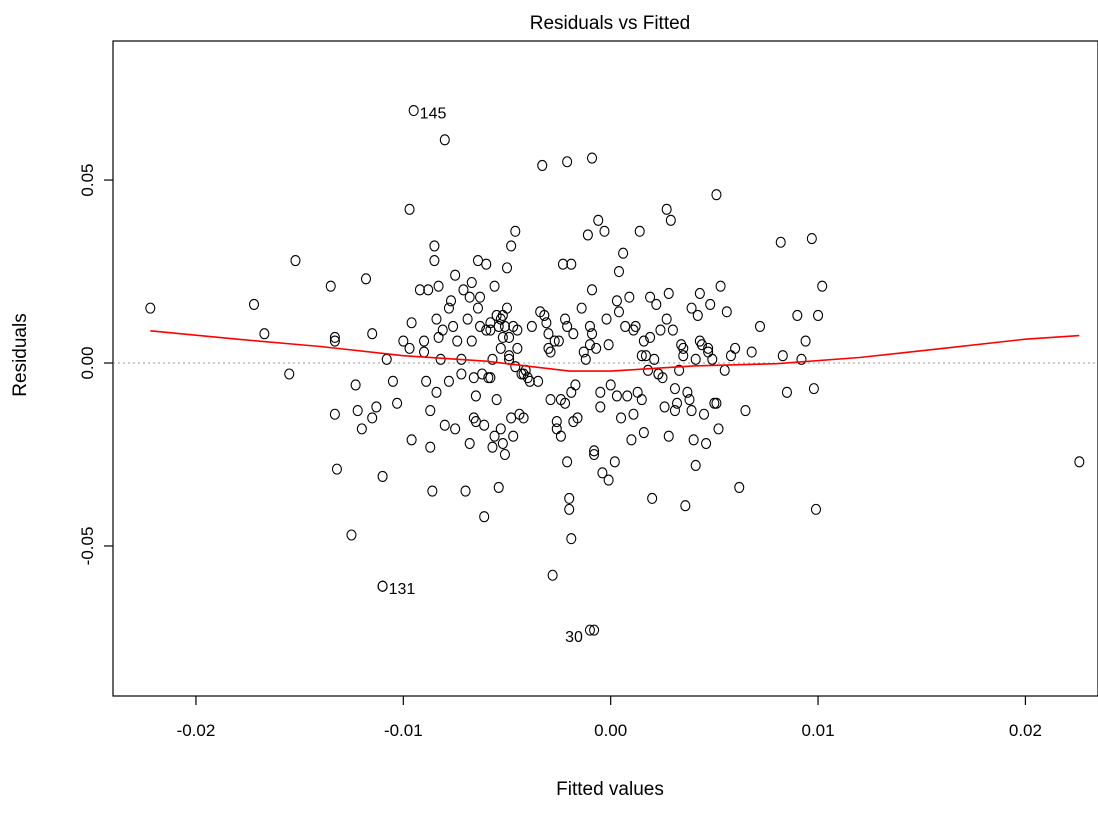  What do you see at coordinates (87, 362) in the screenshot?
I see `y-tick-label: 0.00` at bounding box center [87, 362].